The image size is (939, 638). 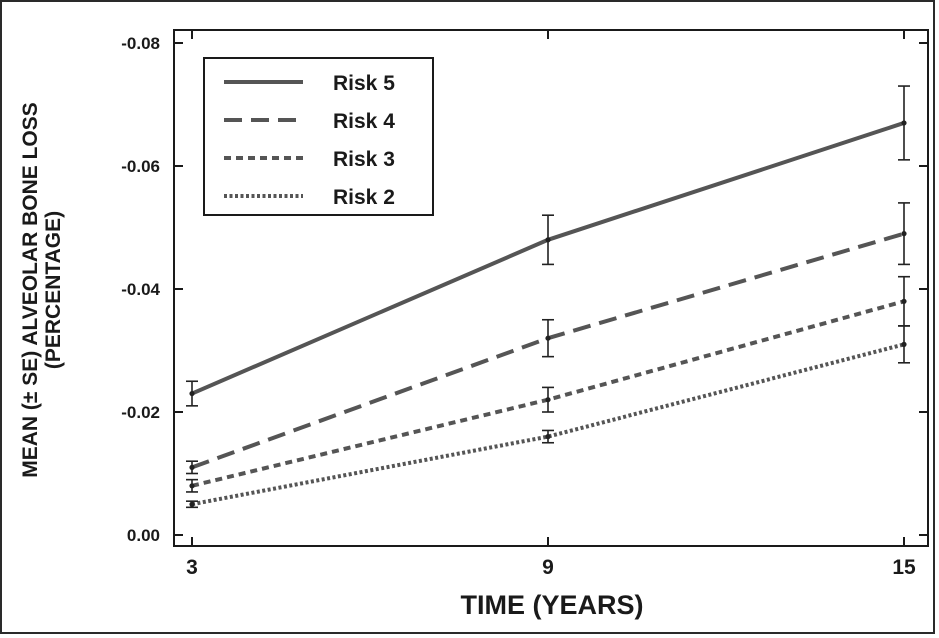 What do you see at coordinates (140, 412) in the screenshot?
I see `y-tick-label: -0.02` at bounding box center [140, 412].